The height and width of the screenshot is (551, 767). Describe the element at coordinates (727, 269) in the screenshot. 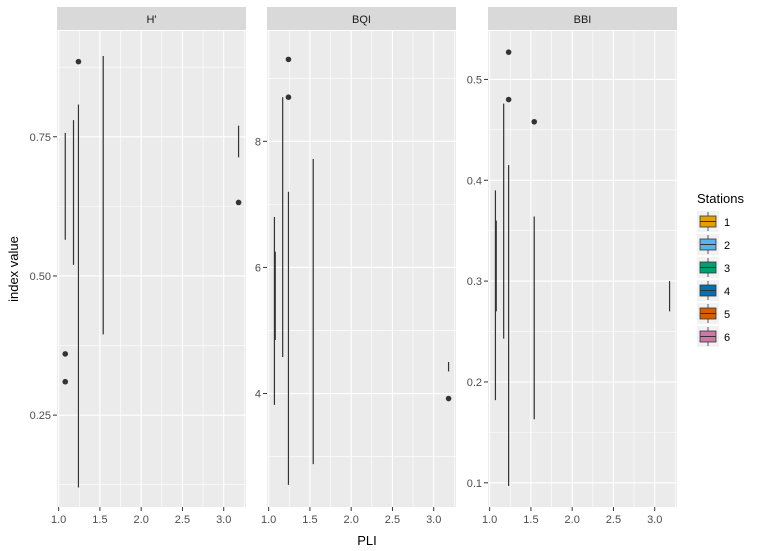

I see `legend-item-label: 3` at that location.